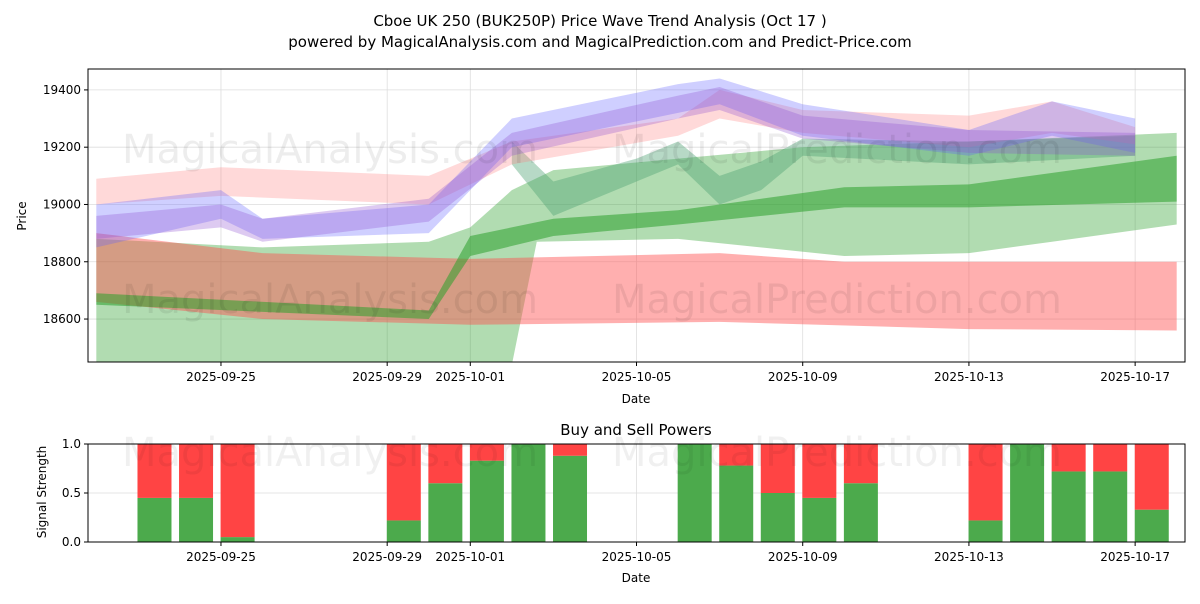  I want to click on y-tick-label: 19200, so click(62, 147).